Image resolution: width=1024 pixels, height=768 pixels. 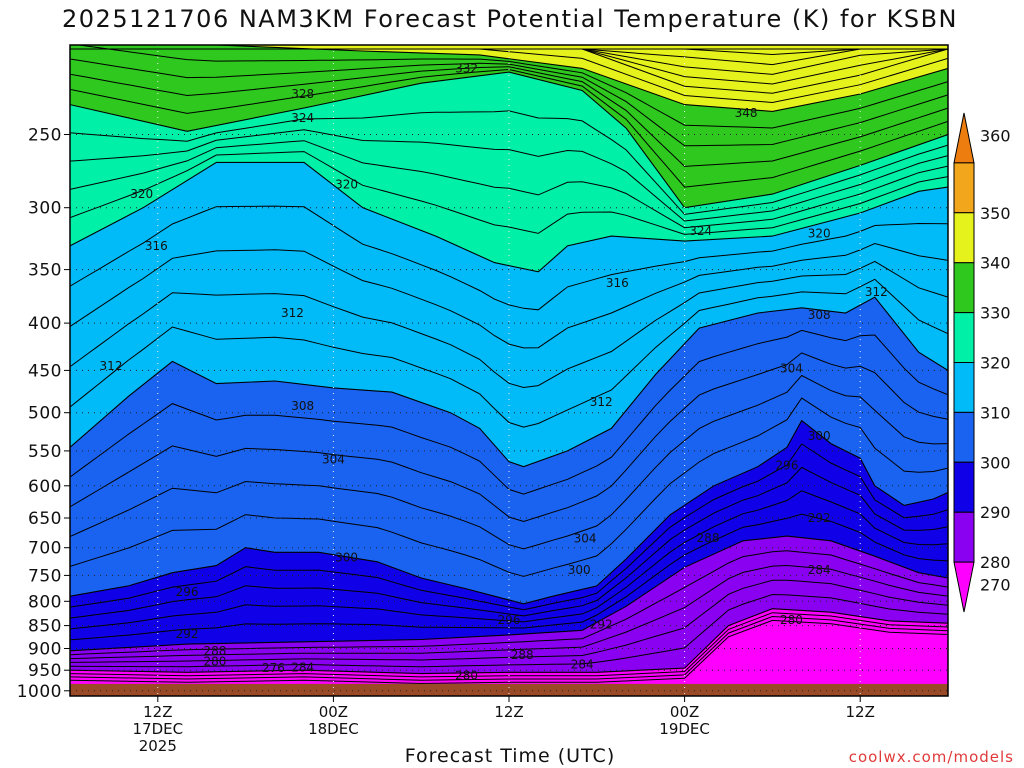 I want to click on colorbar-label: 350, so click(x=995, y=213).